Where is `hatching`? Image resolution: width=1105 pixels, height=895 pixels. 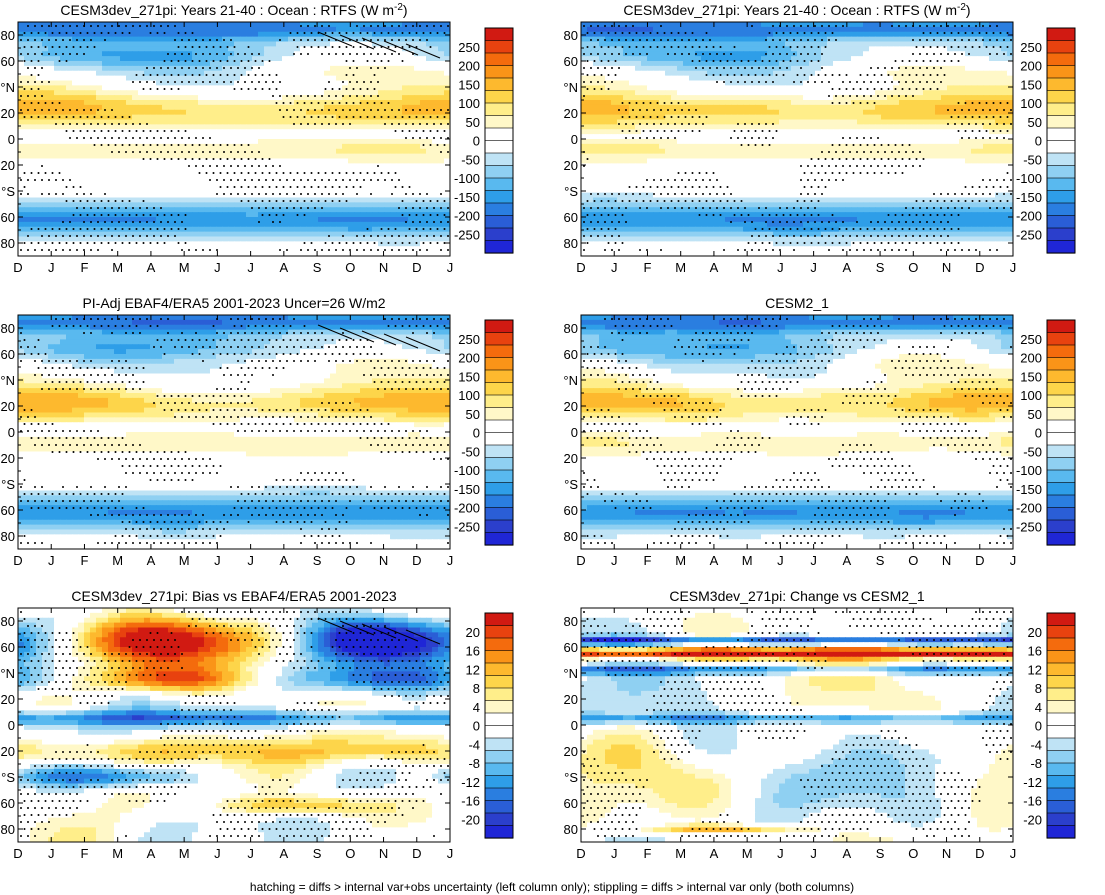 hatching is located at coordinates (379, 631).